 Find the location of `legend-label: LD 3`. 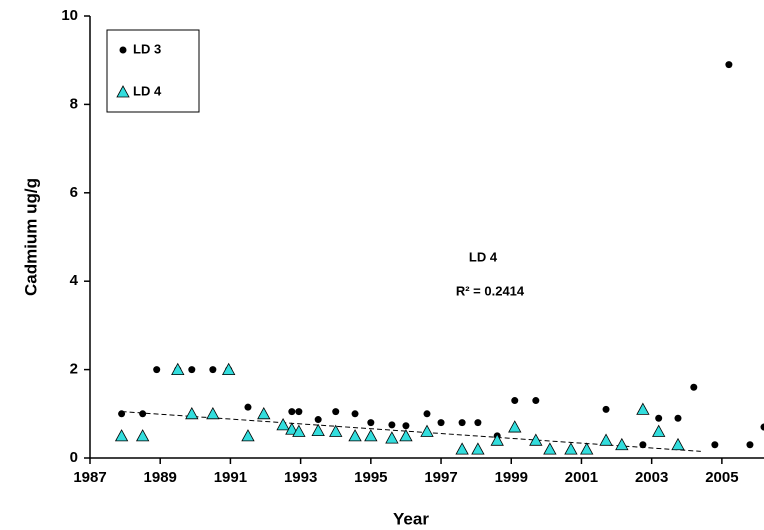

legend-label: LD 3 is located at coordinates (147, 48).